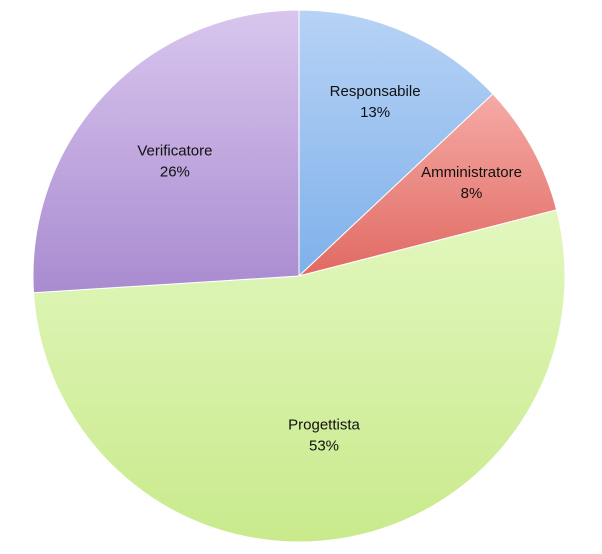 The image size is (602, 554). Describe the element at coordinates (324, 425) in the screenshot. I see `slice-label-progettista: Progettista` at that location.